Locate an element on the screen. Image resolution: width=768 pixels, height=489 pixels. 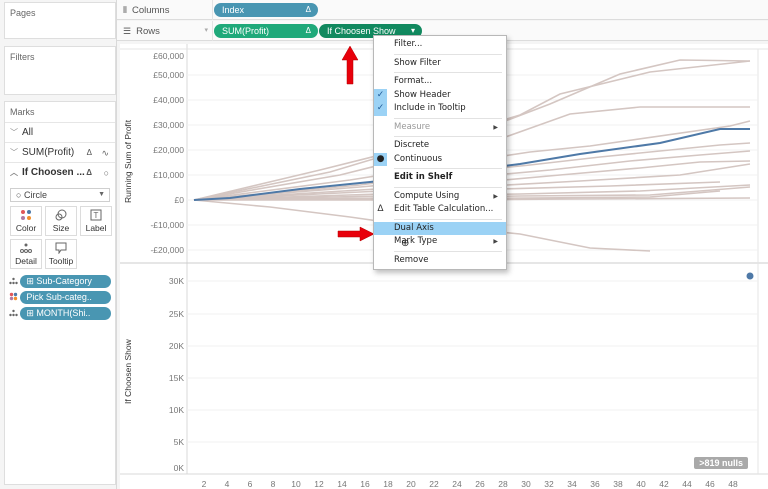
rows-shelf: ☰ Rows ▾ SUM(Profit) Δ If Choosen Show ▾ is located at coordinates (442, 31).